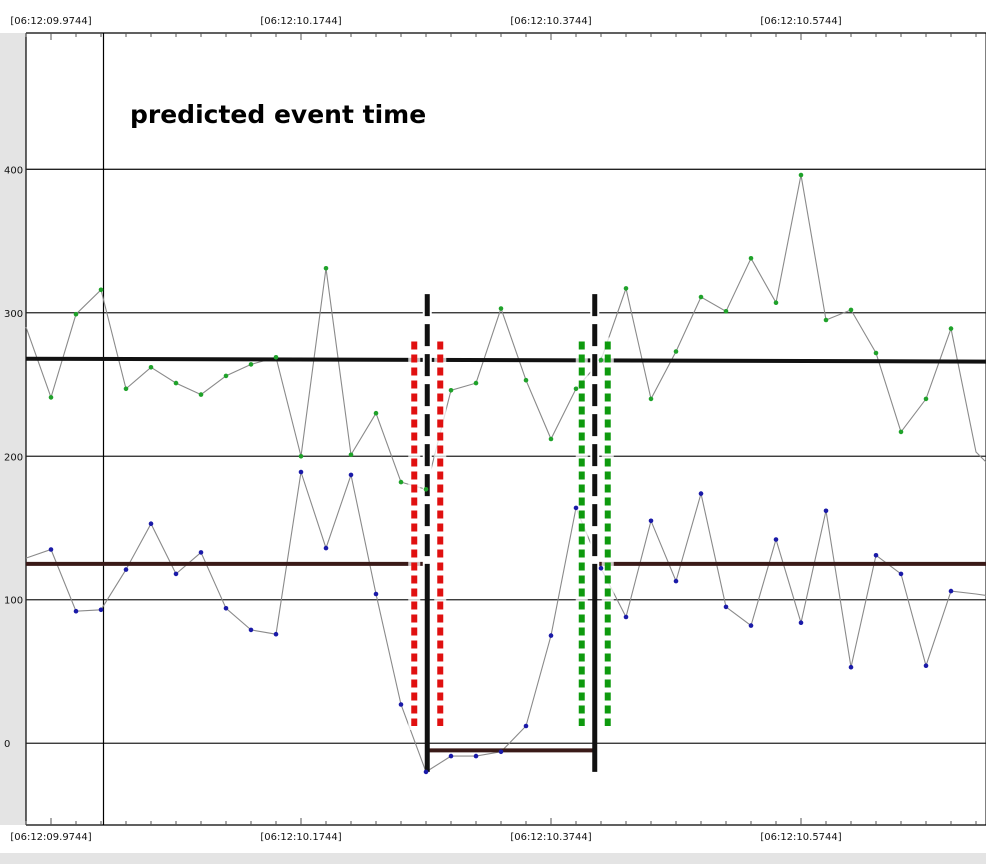 The width and height of the screenshot is (986, 864). Describe the element at coordinates (493, 839) in the screenshot. I see `bottom-axis-band` at that location.